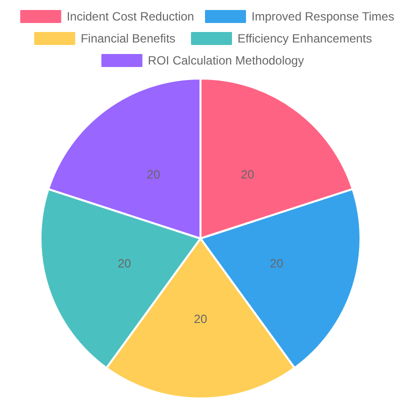  I want to click on legend-label: ROI Calculation Methodology, so click(226, 61).